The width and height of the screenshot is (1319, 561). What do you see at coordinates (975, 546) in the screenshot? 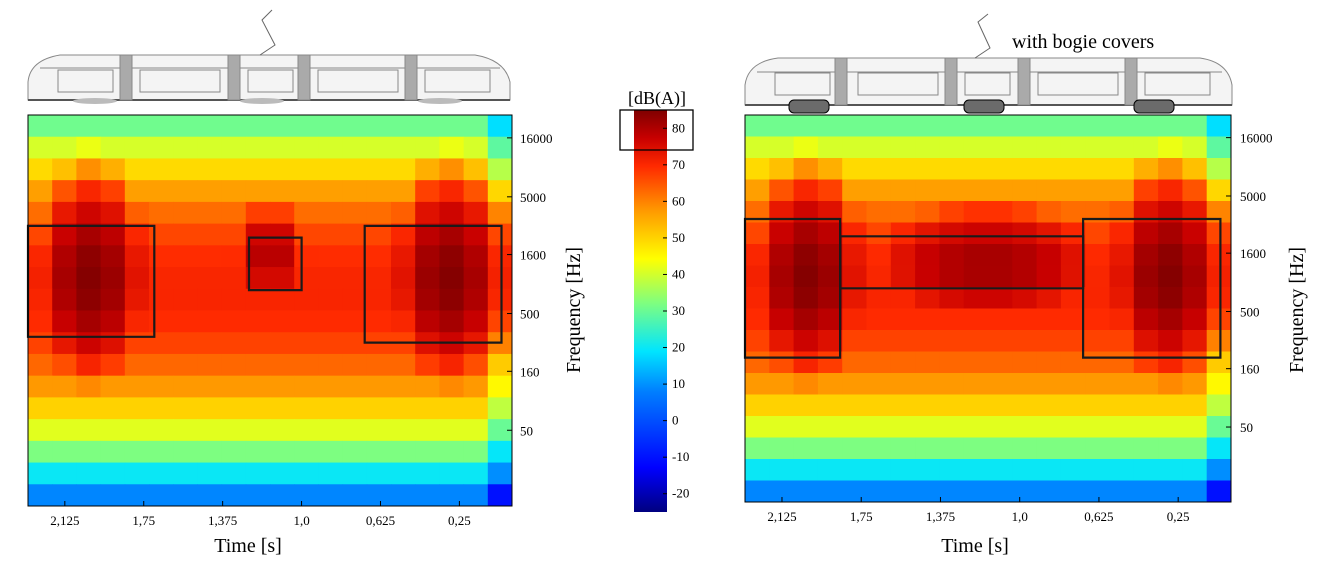
I see `right-x-axis-label: Time [s]` at bounding box center [975, 546].